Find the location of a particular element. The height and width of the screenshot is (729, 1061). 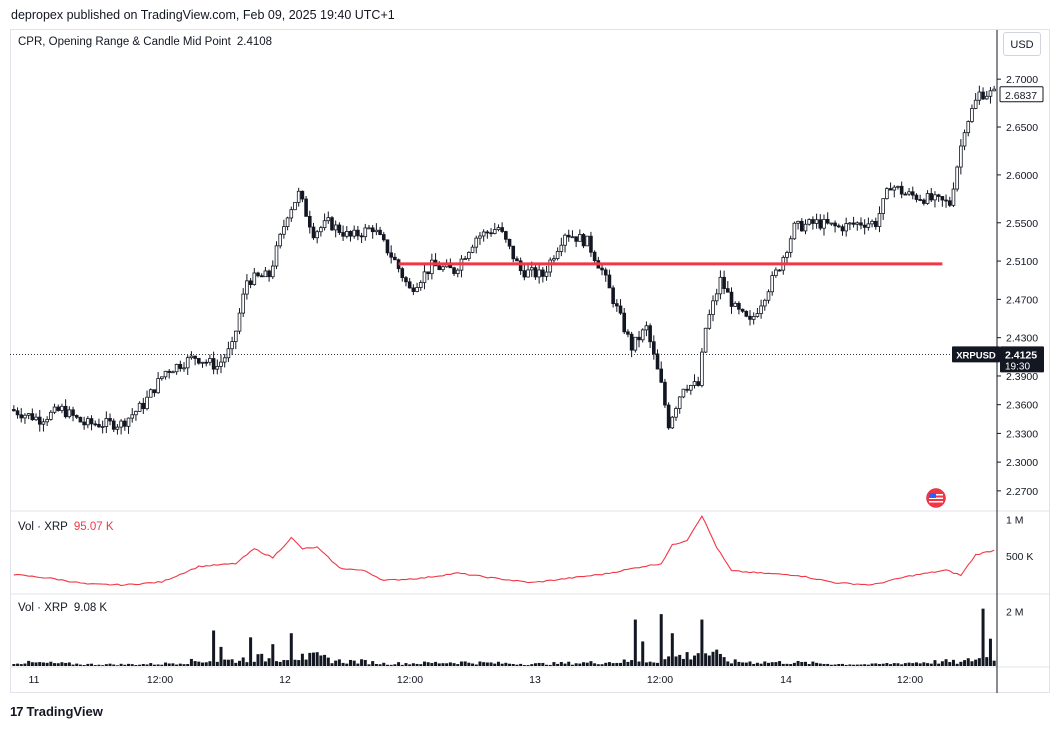

price-tick-label: 2.6000 is located at coordinates (1022, 176).